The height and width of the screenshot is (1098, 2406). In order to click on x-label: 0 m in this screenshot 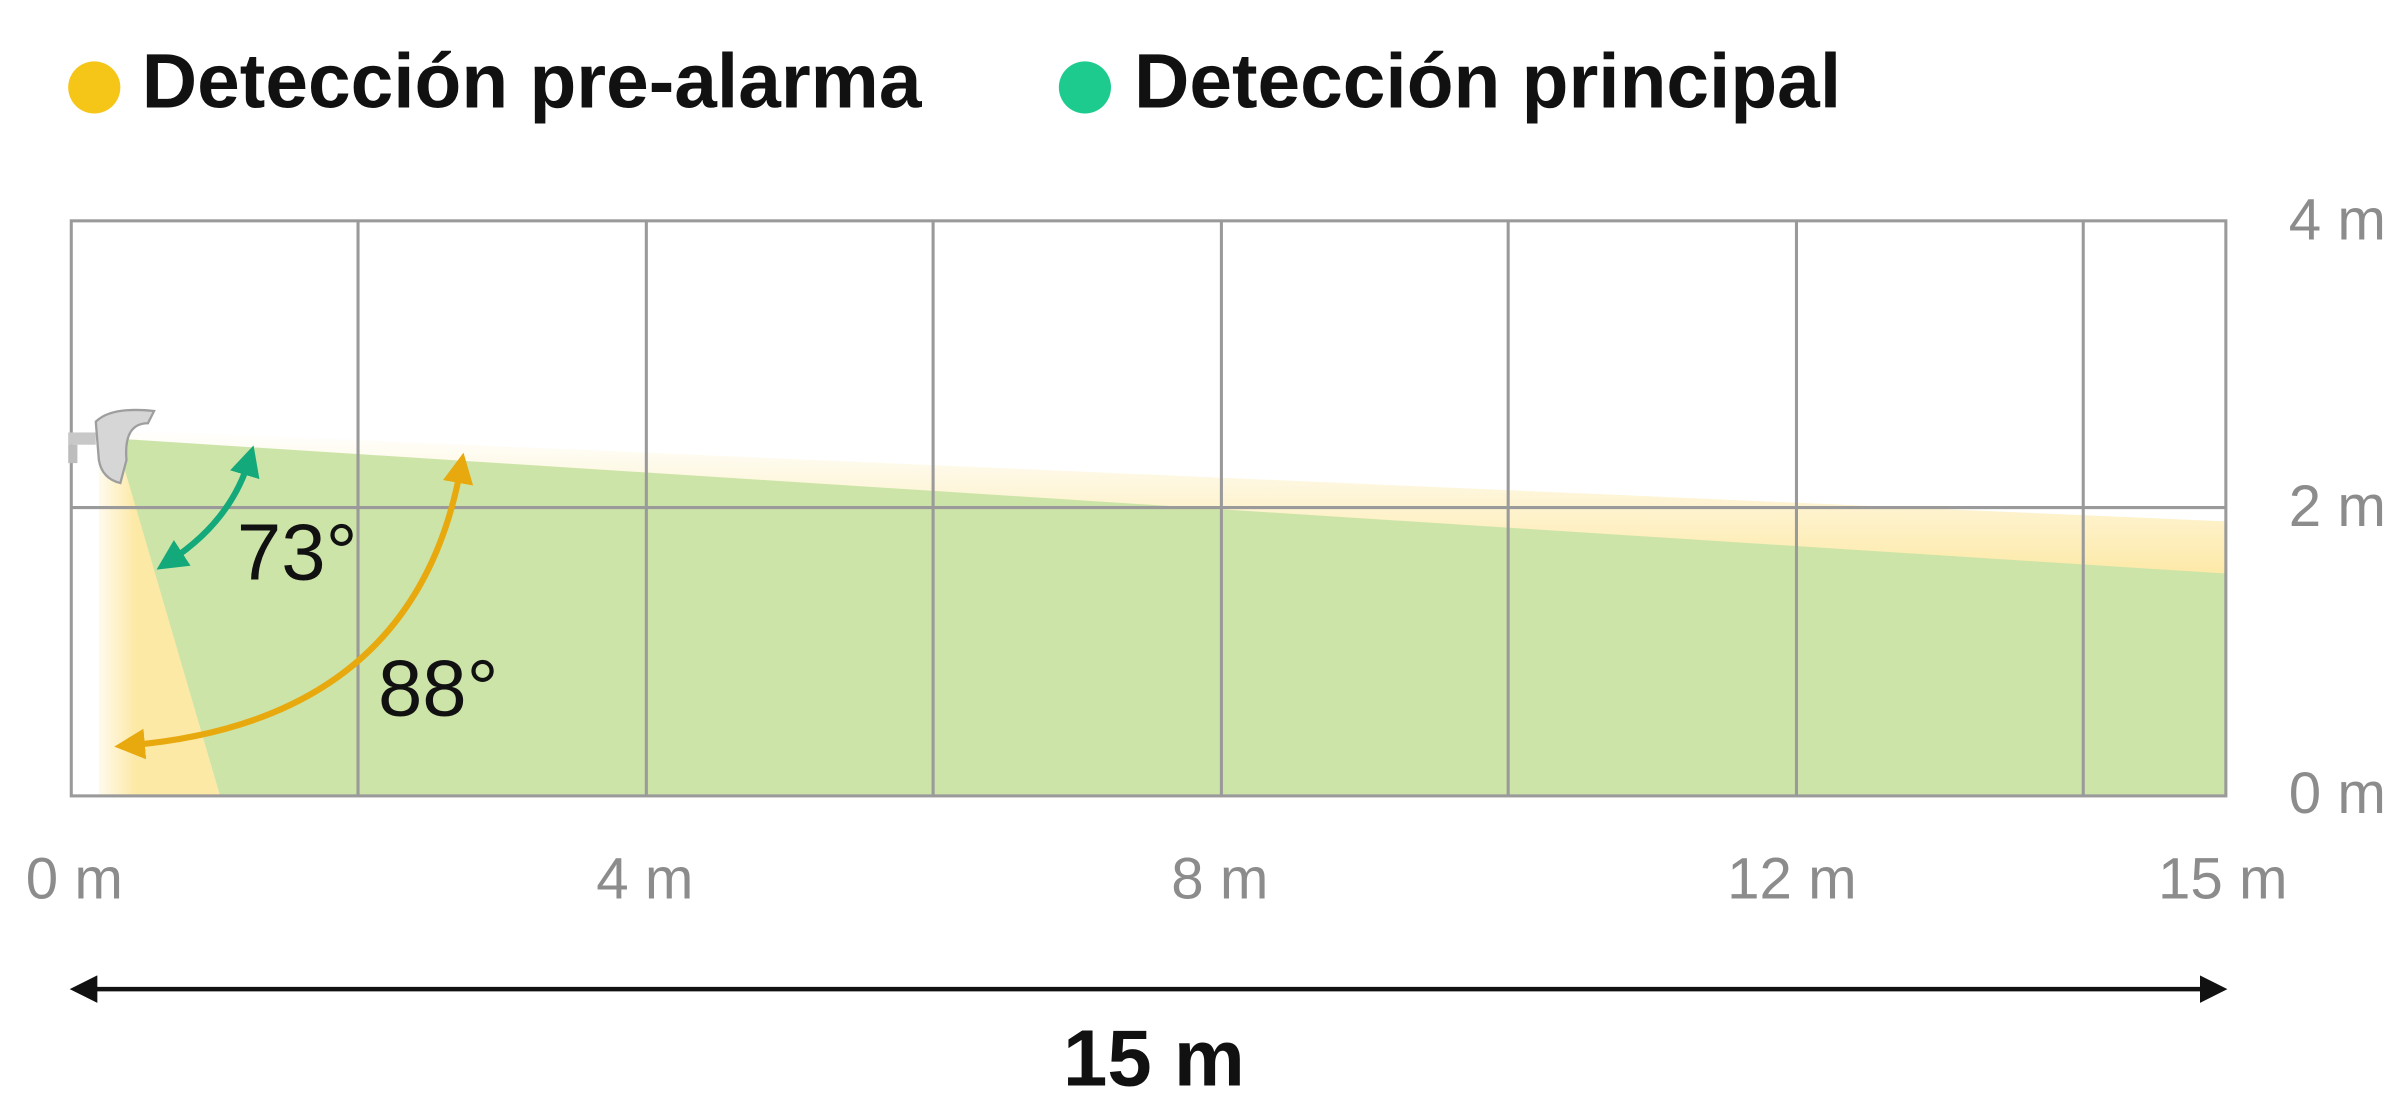, I will do `click(74, 879)`.